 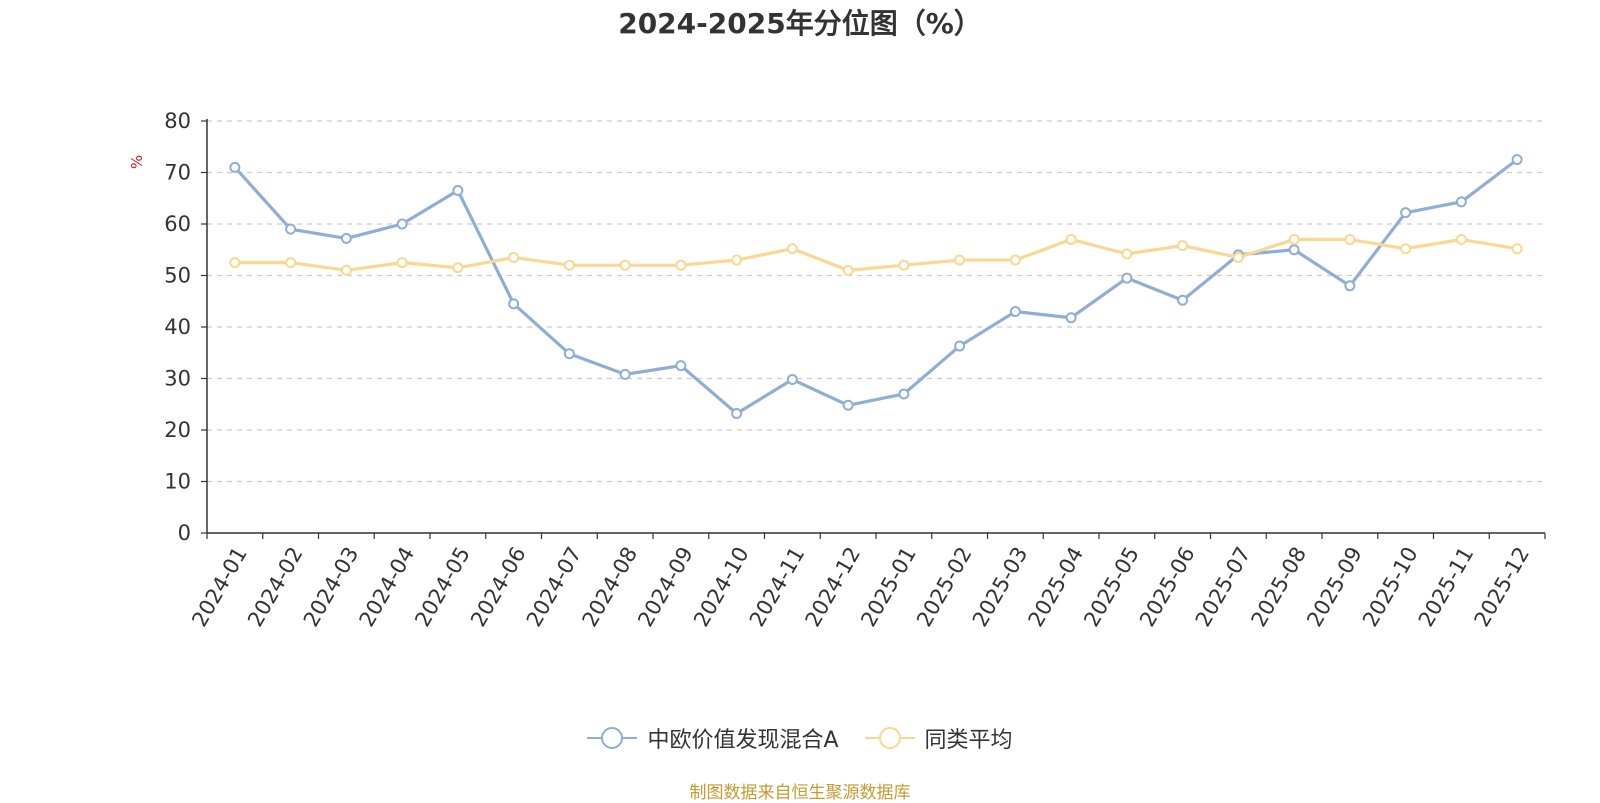 I want to click on x-tick-label: 2024-01, so click(x=219, y=587).